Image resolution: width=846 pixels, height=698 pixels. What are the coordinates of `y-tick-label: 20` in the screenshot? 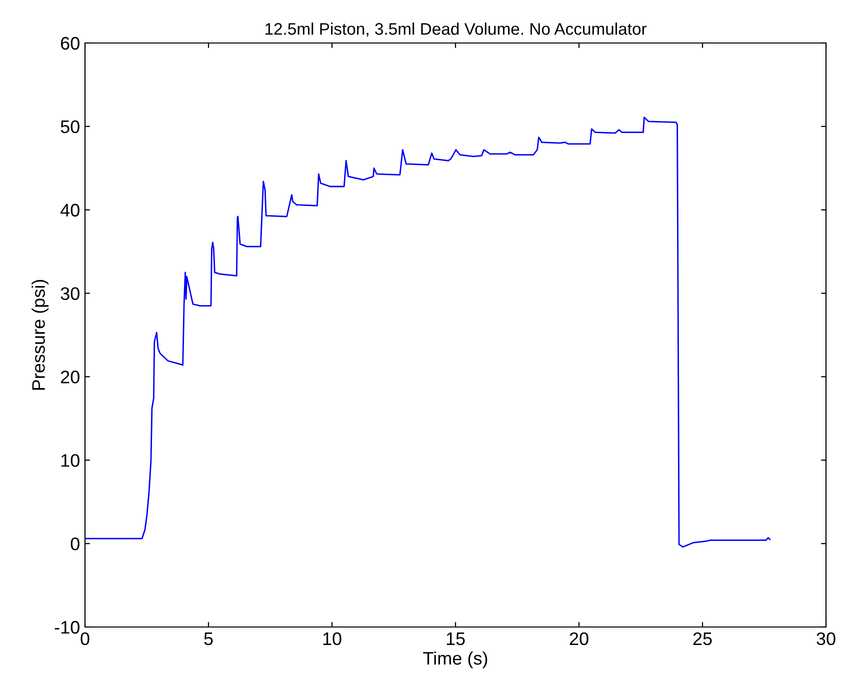 It's located at (70, 377).